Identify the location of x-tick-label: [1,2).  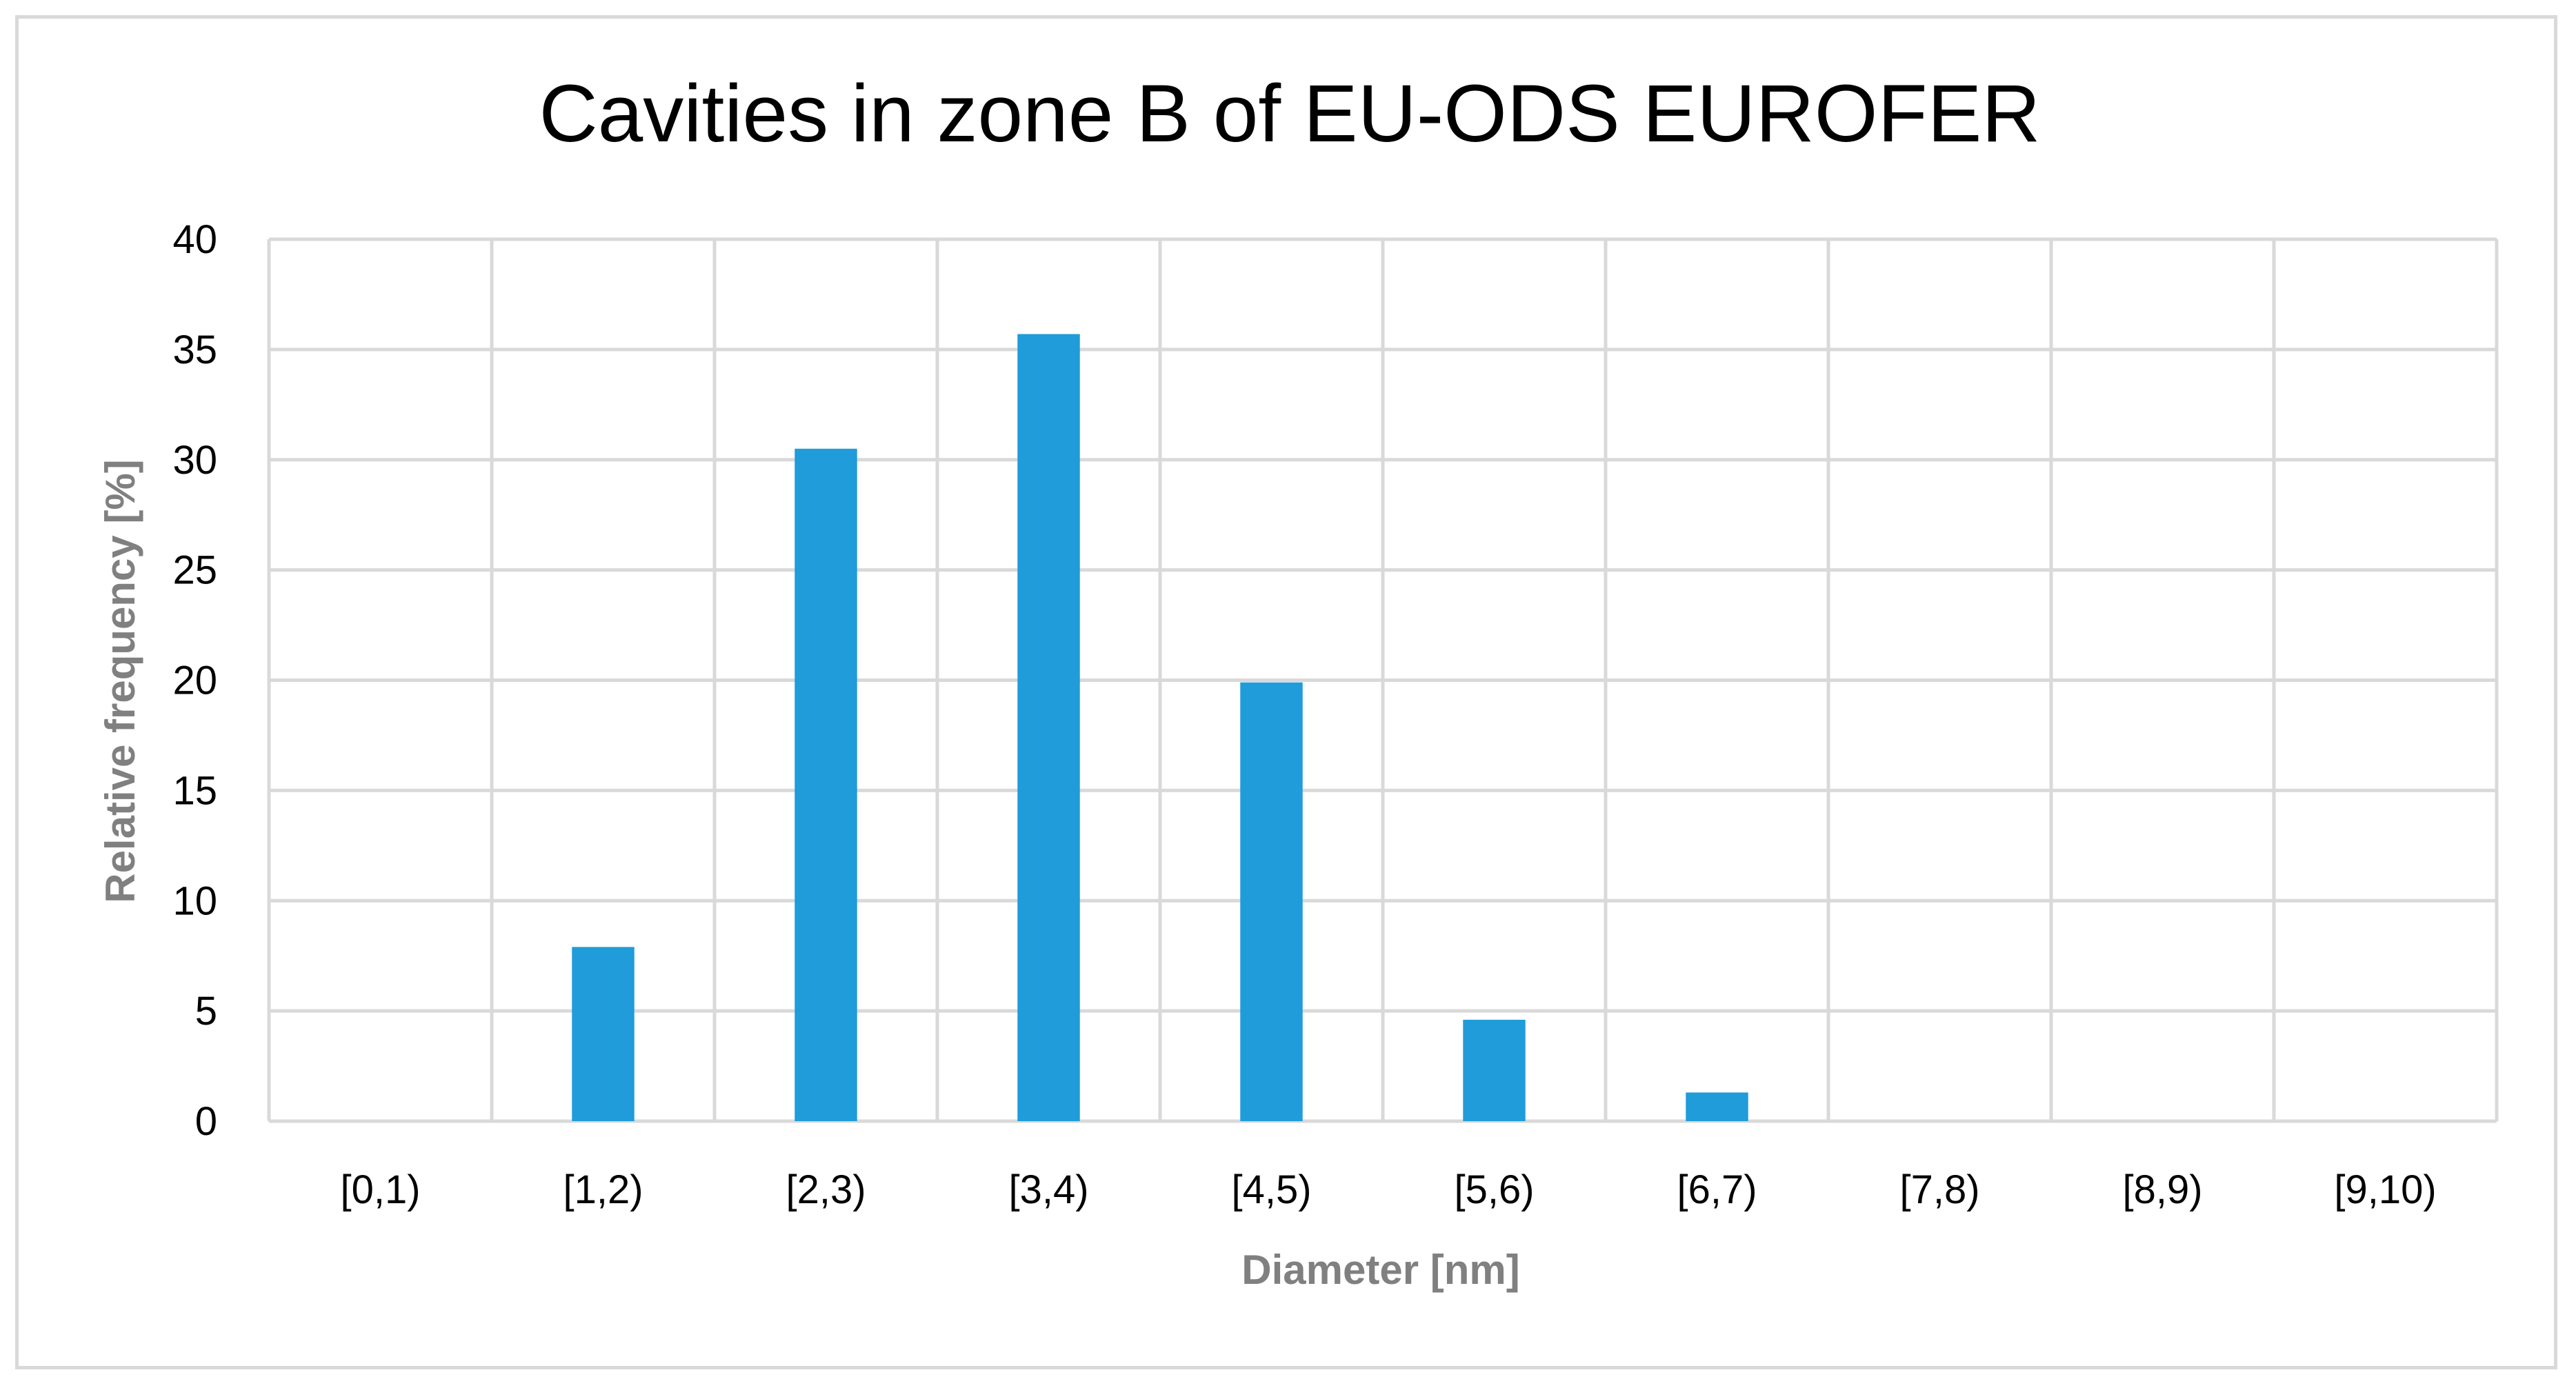
(603, 1189).